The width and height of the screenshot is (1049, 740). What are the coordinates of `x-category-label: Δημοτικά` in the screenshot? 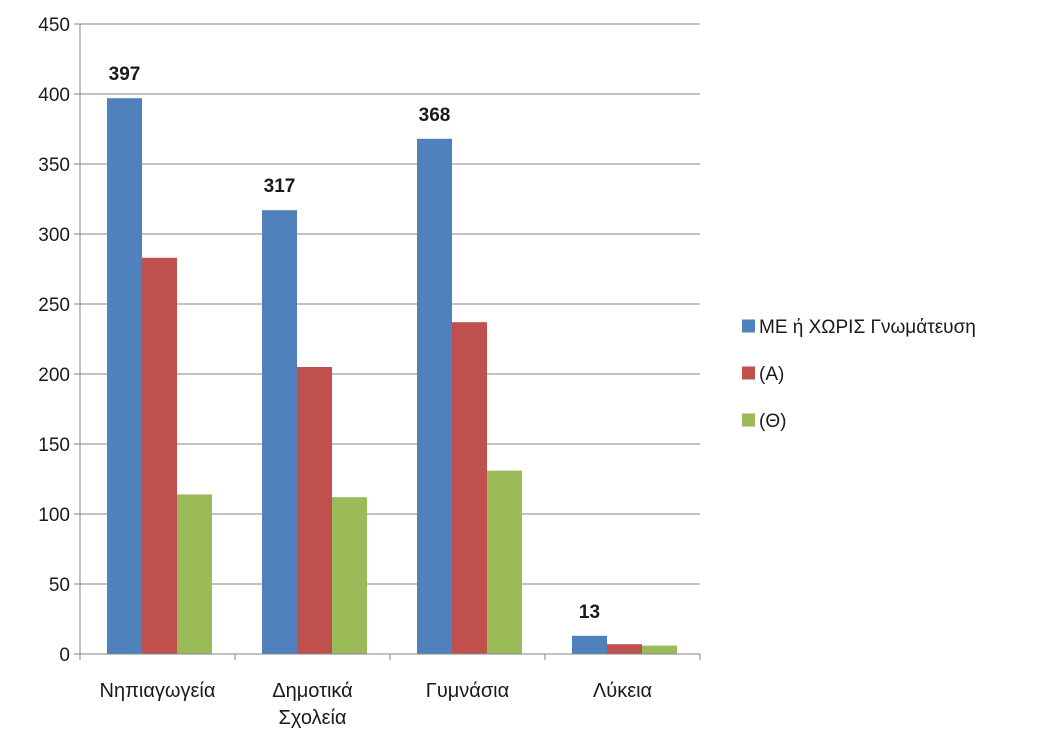 It's located at (312, 691).